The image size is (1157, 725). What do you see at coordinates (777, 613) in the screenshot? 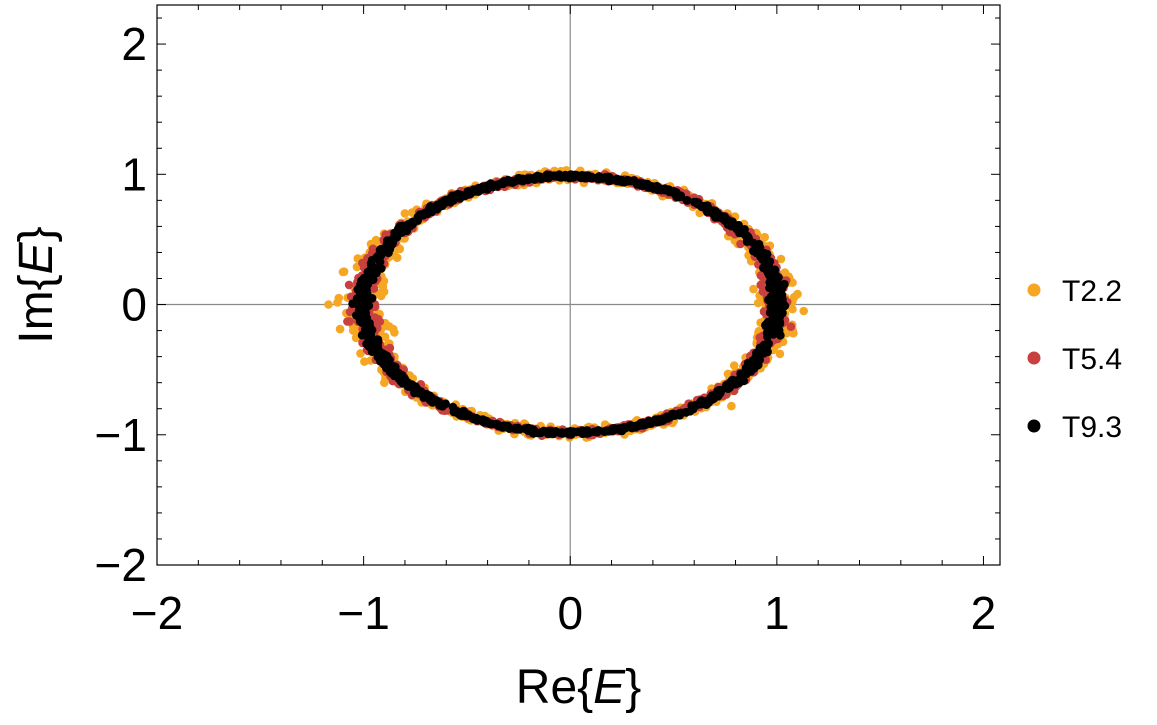
I see `x-tick-label: 1` at bounding box center [777, 613].